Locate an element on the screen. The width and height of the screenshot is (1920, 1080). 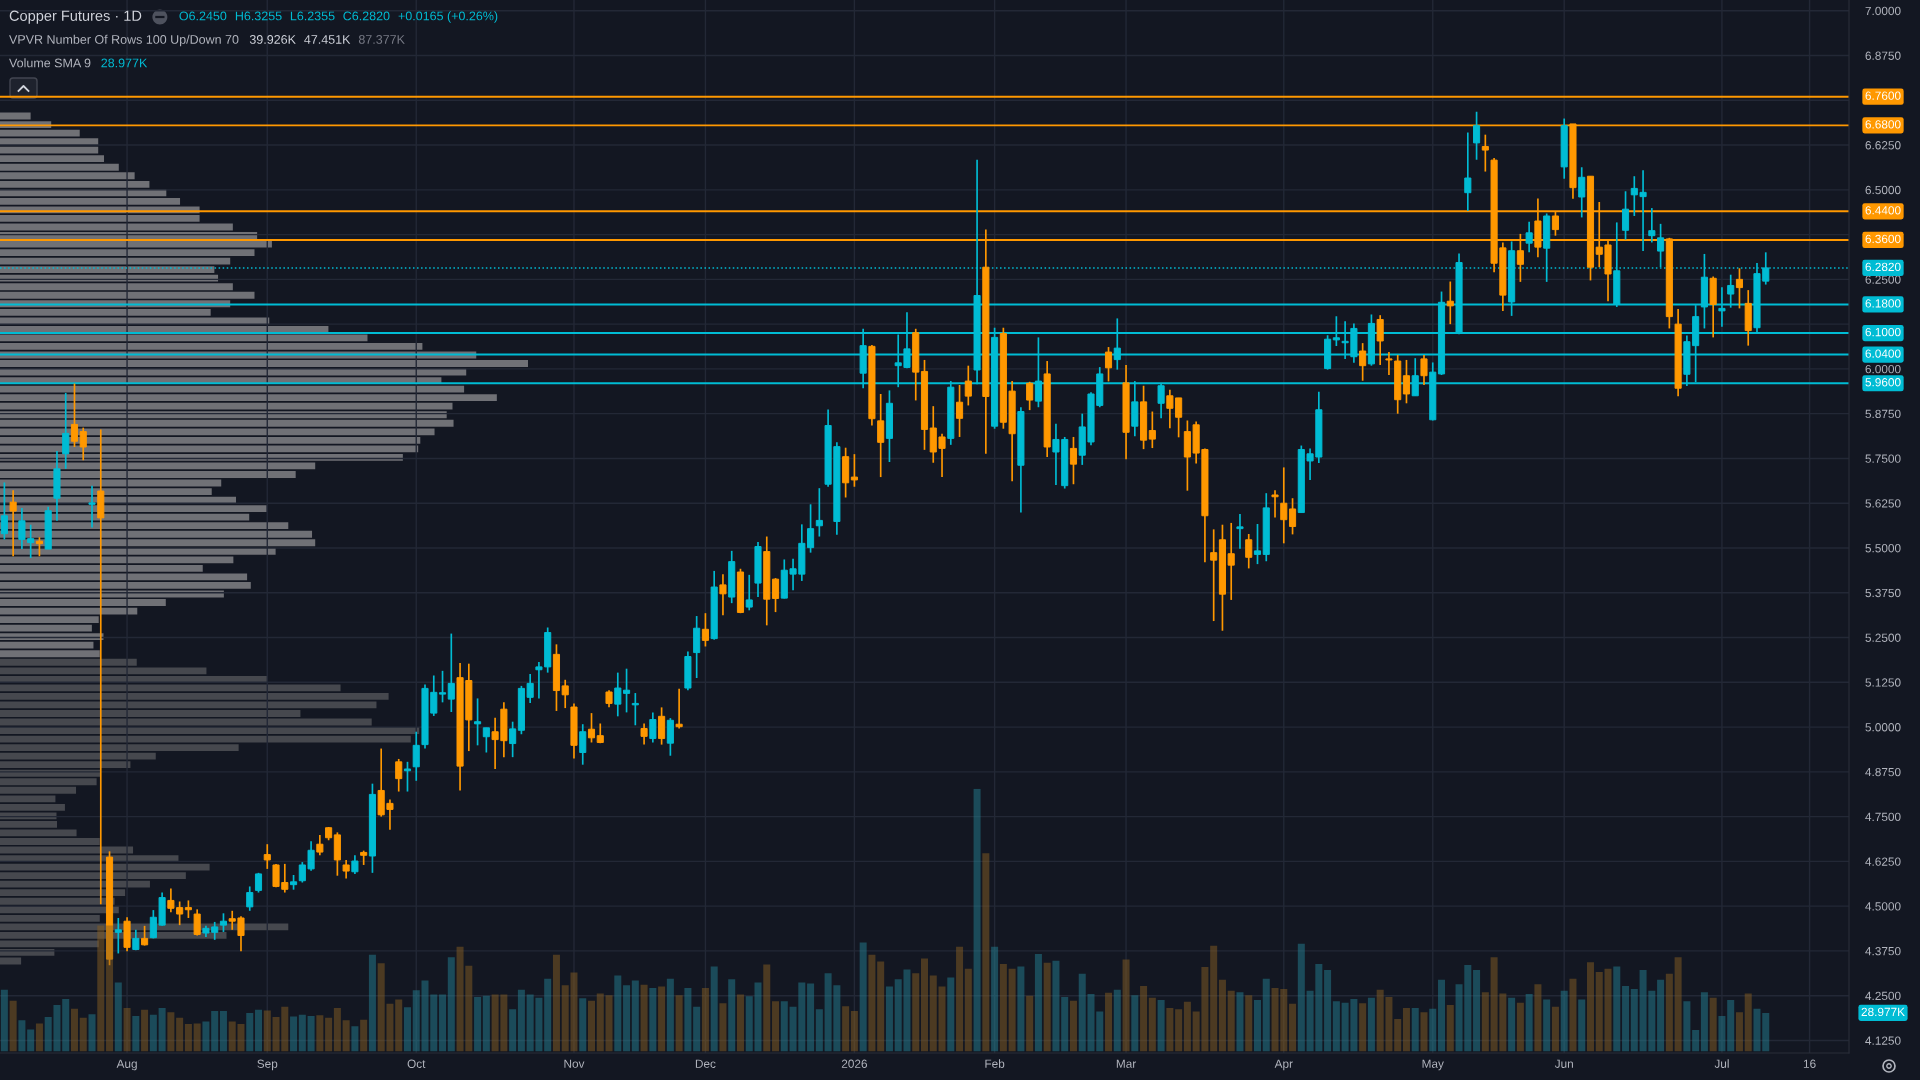
y-tick-label: 4.1250 is located at coordinates (1883, 1040).